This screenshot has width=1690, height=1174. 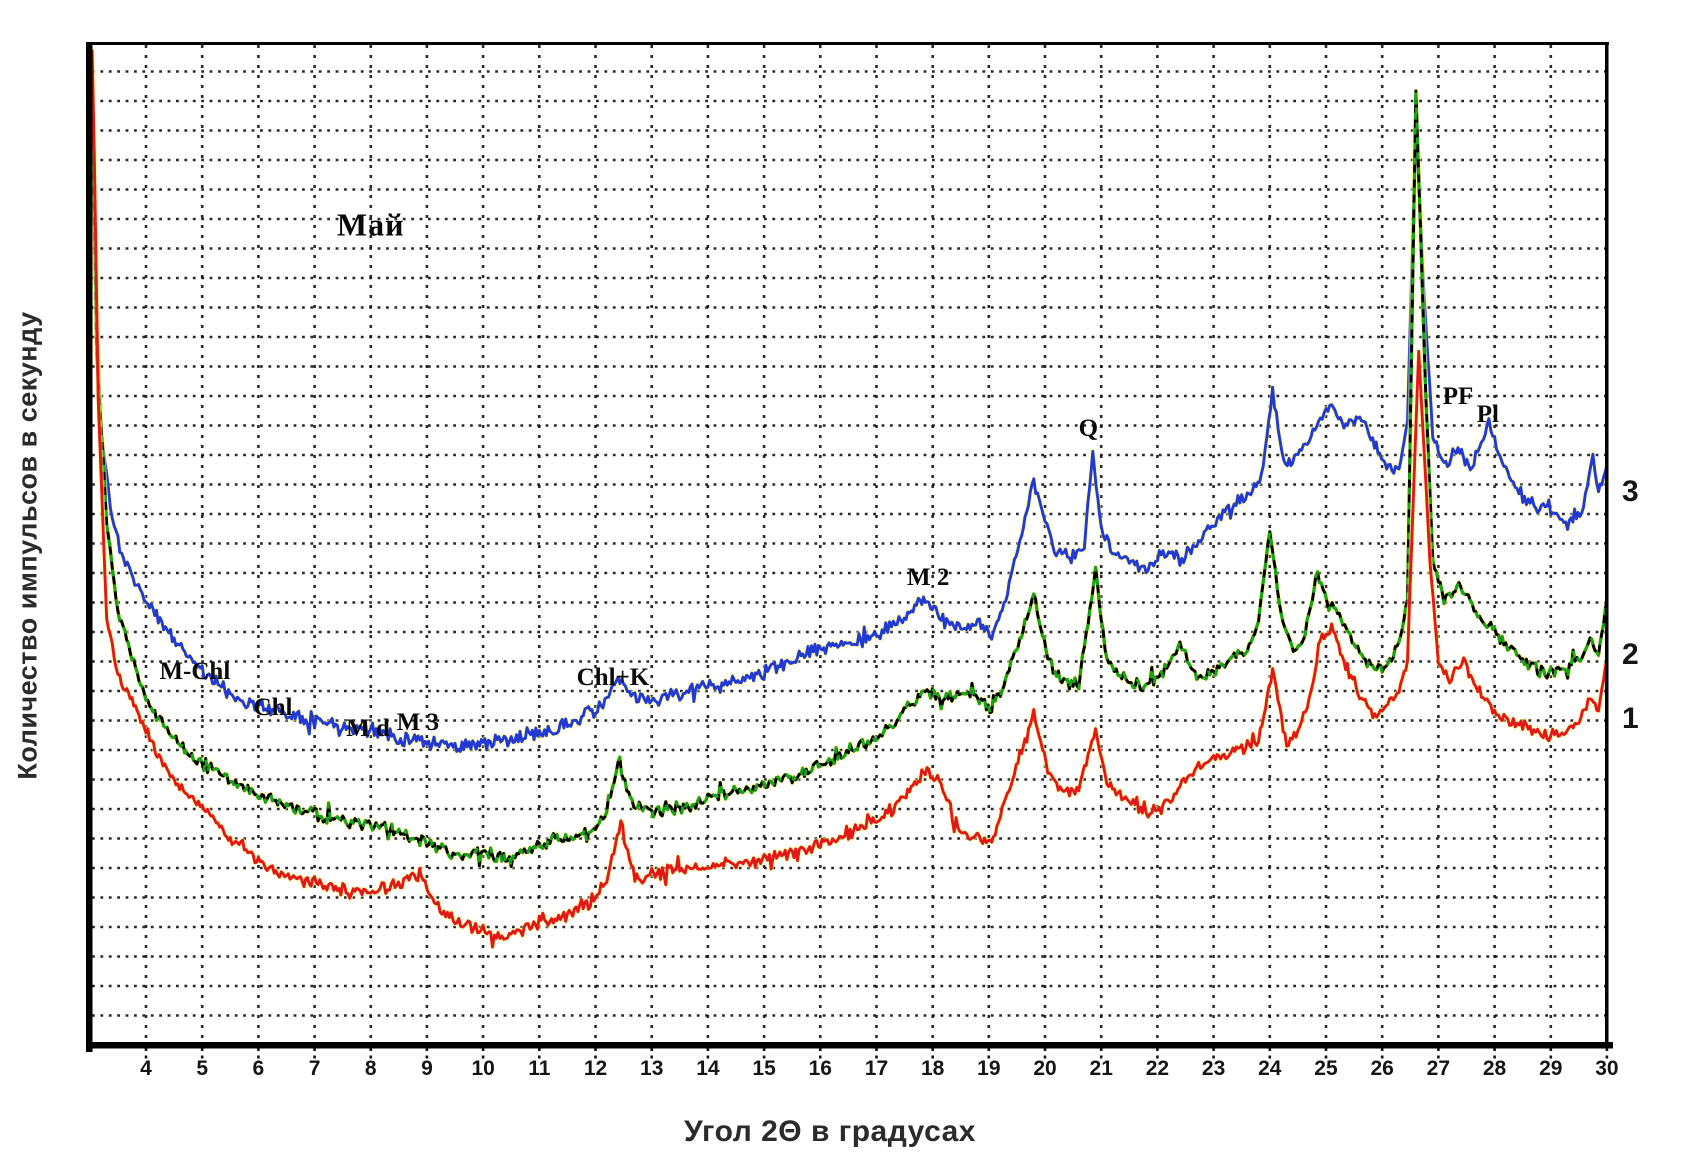 I want to click on x-tick-label-23: 23, so click(x=1213, y=1068).